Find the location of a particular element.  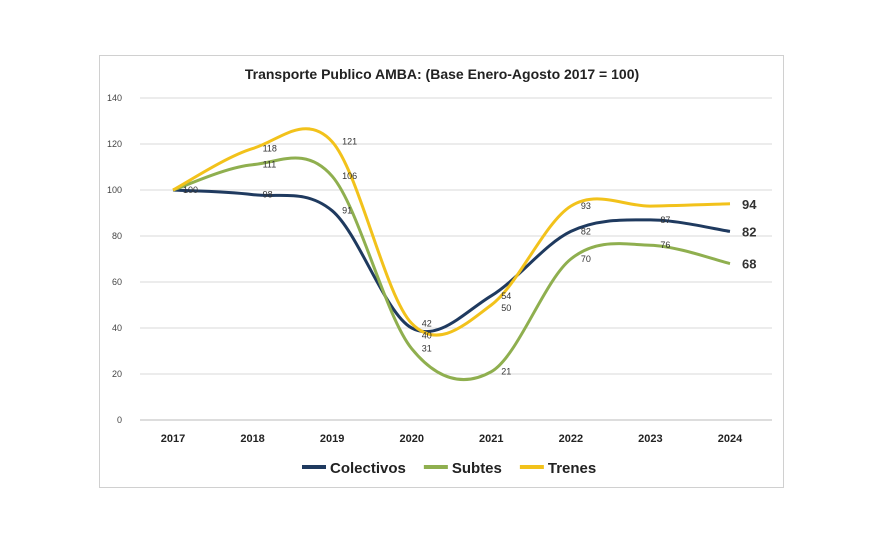

data-label: 76 is located at coordinates (665, 245).